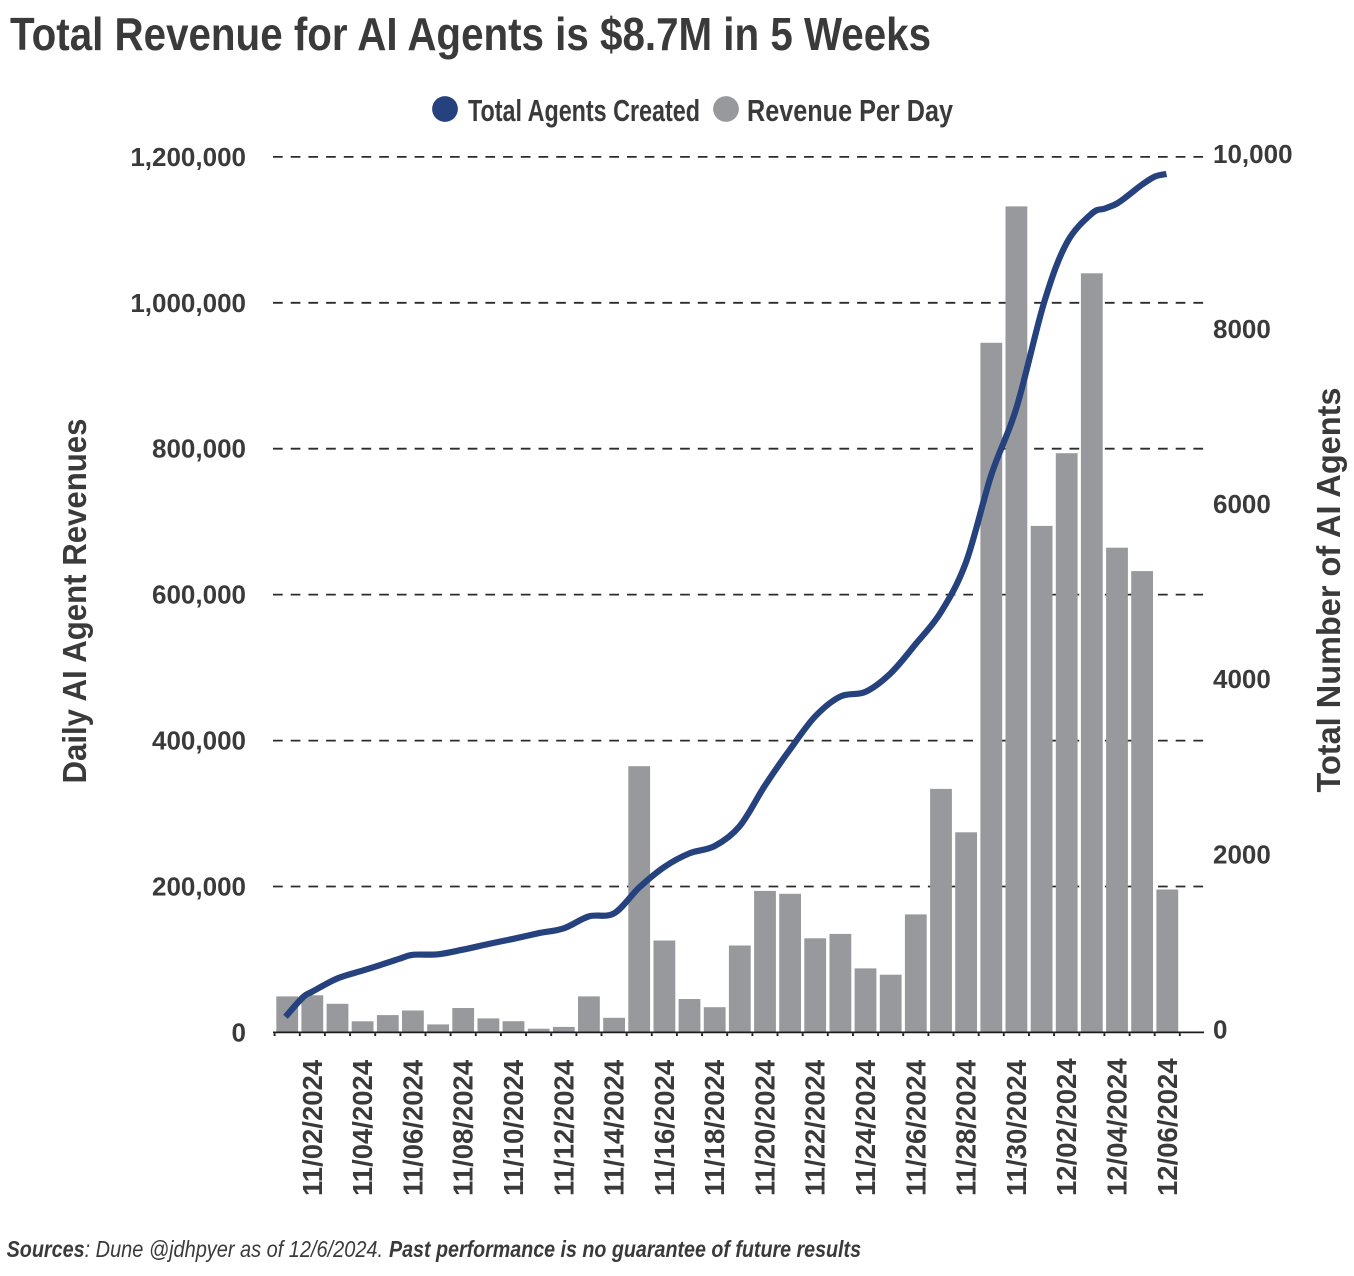 This screenshot has width=1354, height=1276. Describe the element at coordinates (199, 887) in the screenshot. I see `svg-text: 200,000` at that location.